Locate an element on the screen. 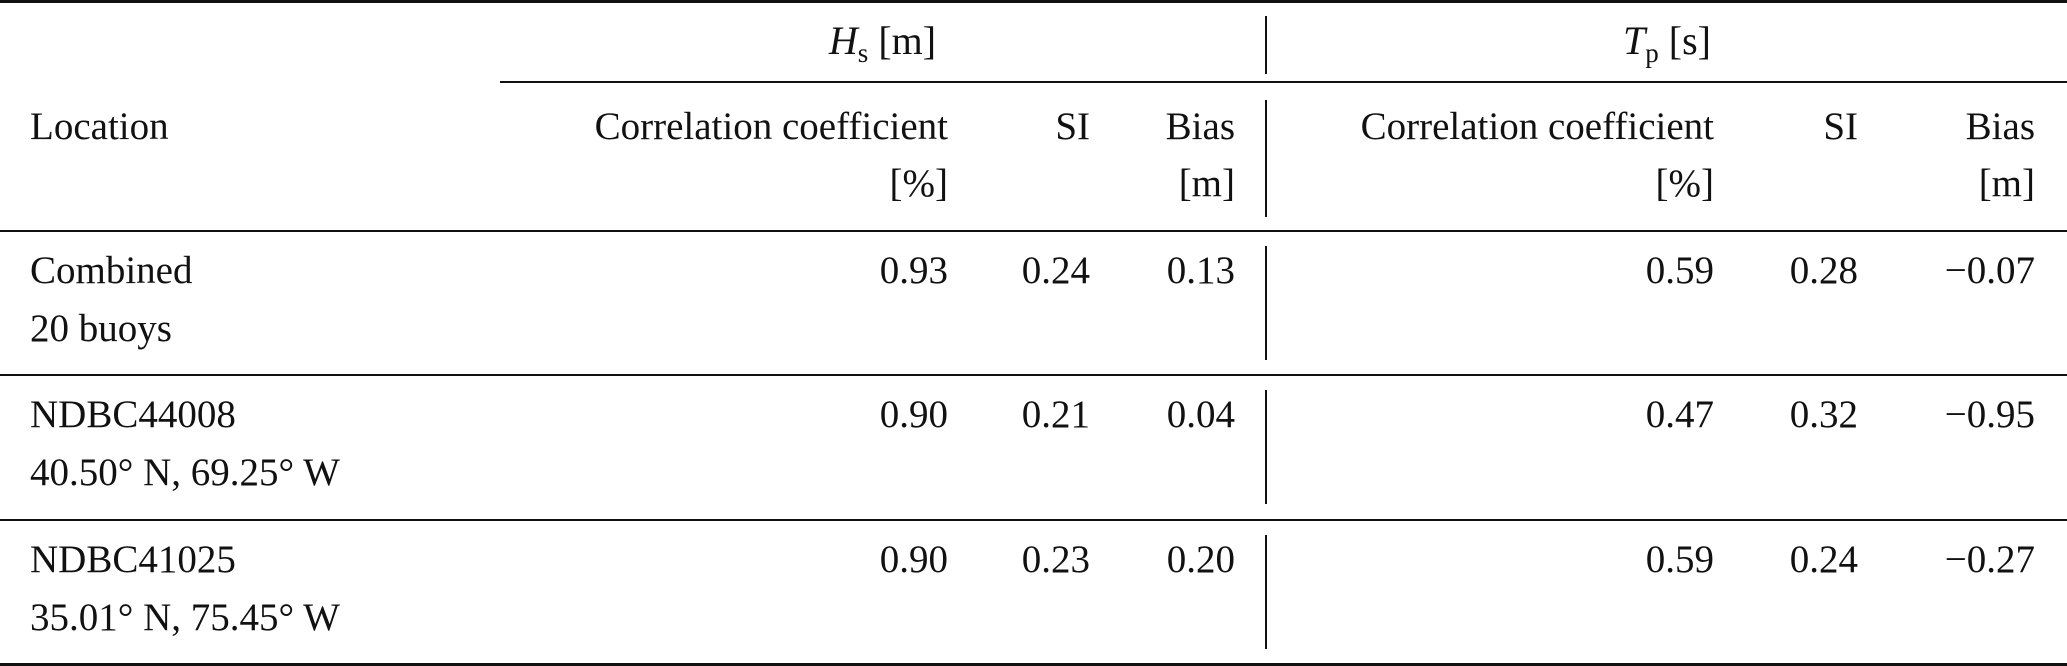 The height and width of the screenshot is (666, 2067). row-1-tp-bias: −0.07 is located at coordinates (1989, 270).